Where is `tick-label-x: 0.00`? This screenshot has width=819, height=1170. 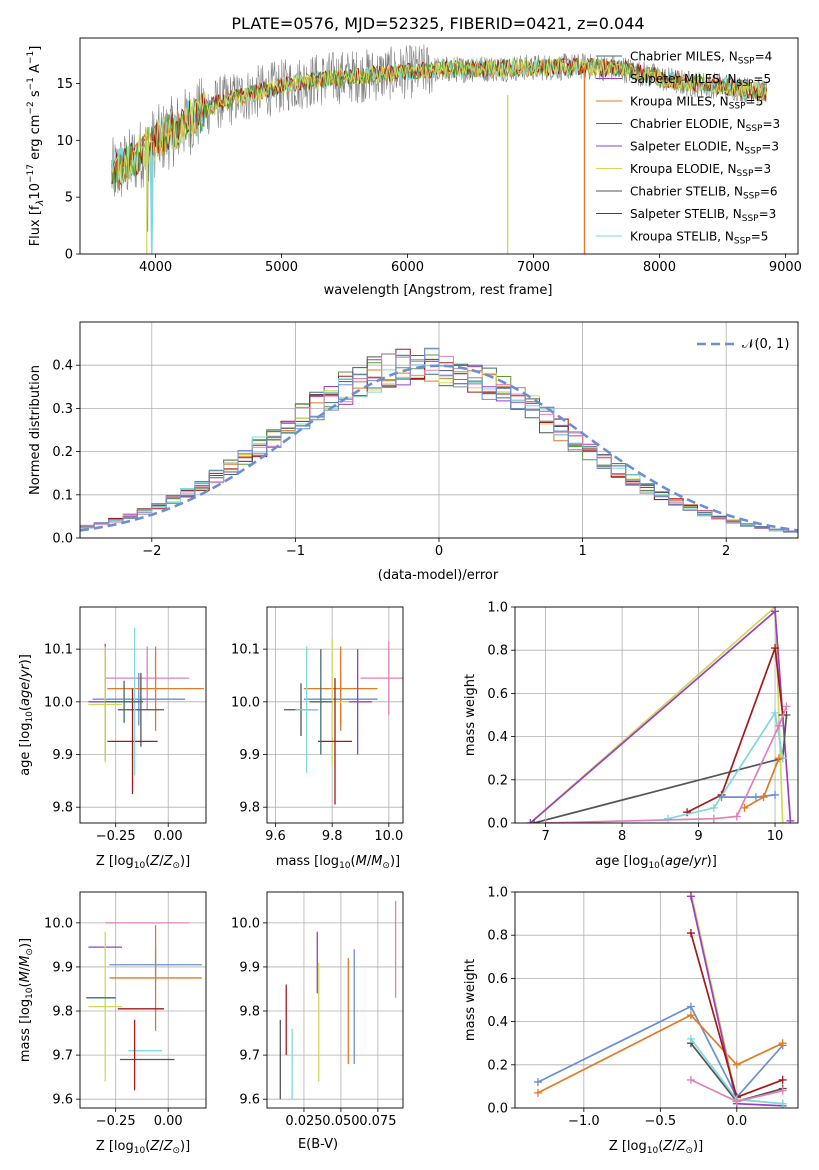 tick-label-x: 0.00 is located at coordinates (168, 836).